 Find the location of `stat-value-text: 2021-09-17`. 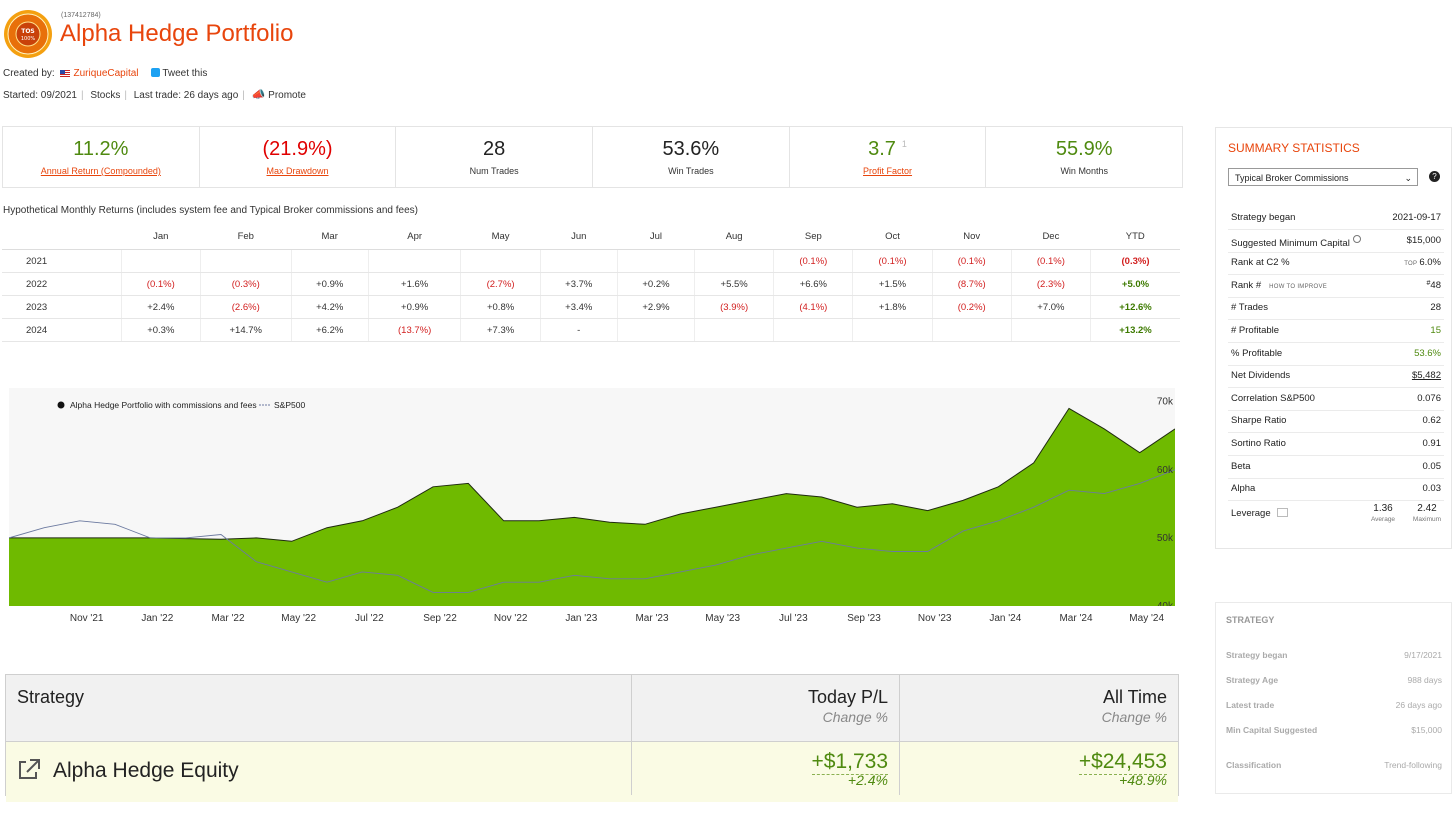

stat-value-text: 2021-09-17 is located at coordinates (1416, 217).